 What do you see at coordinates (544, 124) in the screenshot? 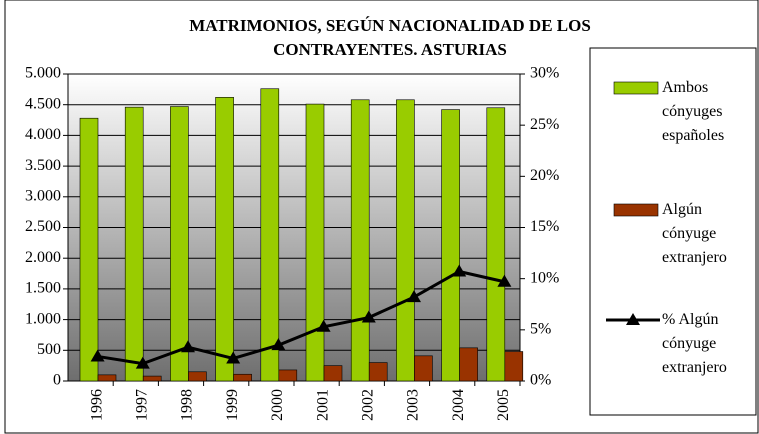
I see `y2-tick-label: 25%` at bounding box center [544, 124].